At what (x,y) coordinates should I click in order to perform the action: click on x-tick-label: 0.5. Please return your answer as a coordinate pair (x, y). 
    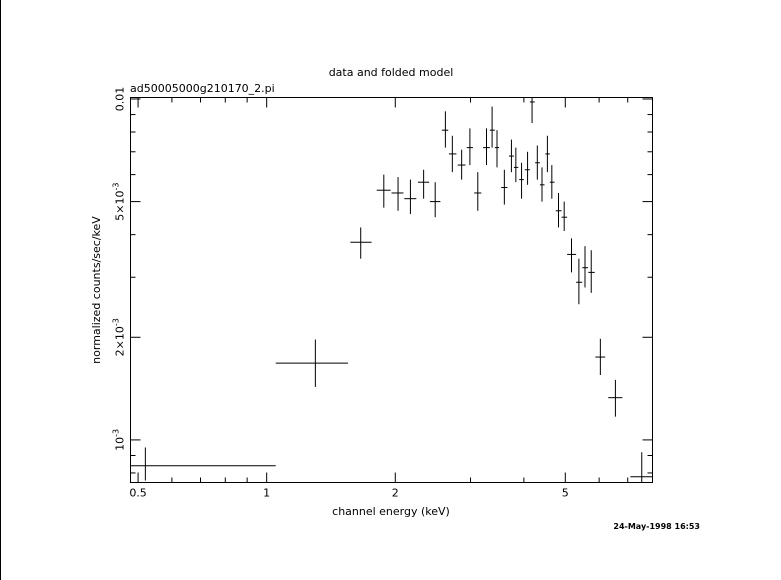
    Looking at the image, I should click on (138, 493).